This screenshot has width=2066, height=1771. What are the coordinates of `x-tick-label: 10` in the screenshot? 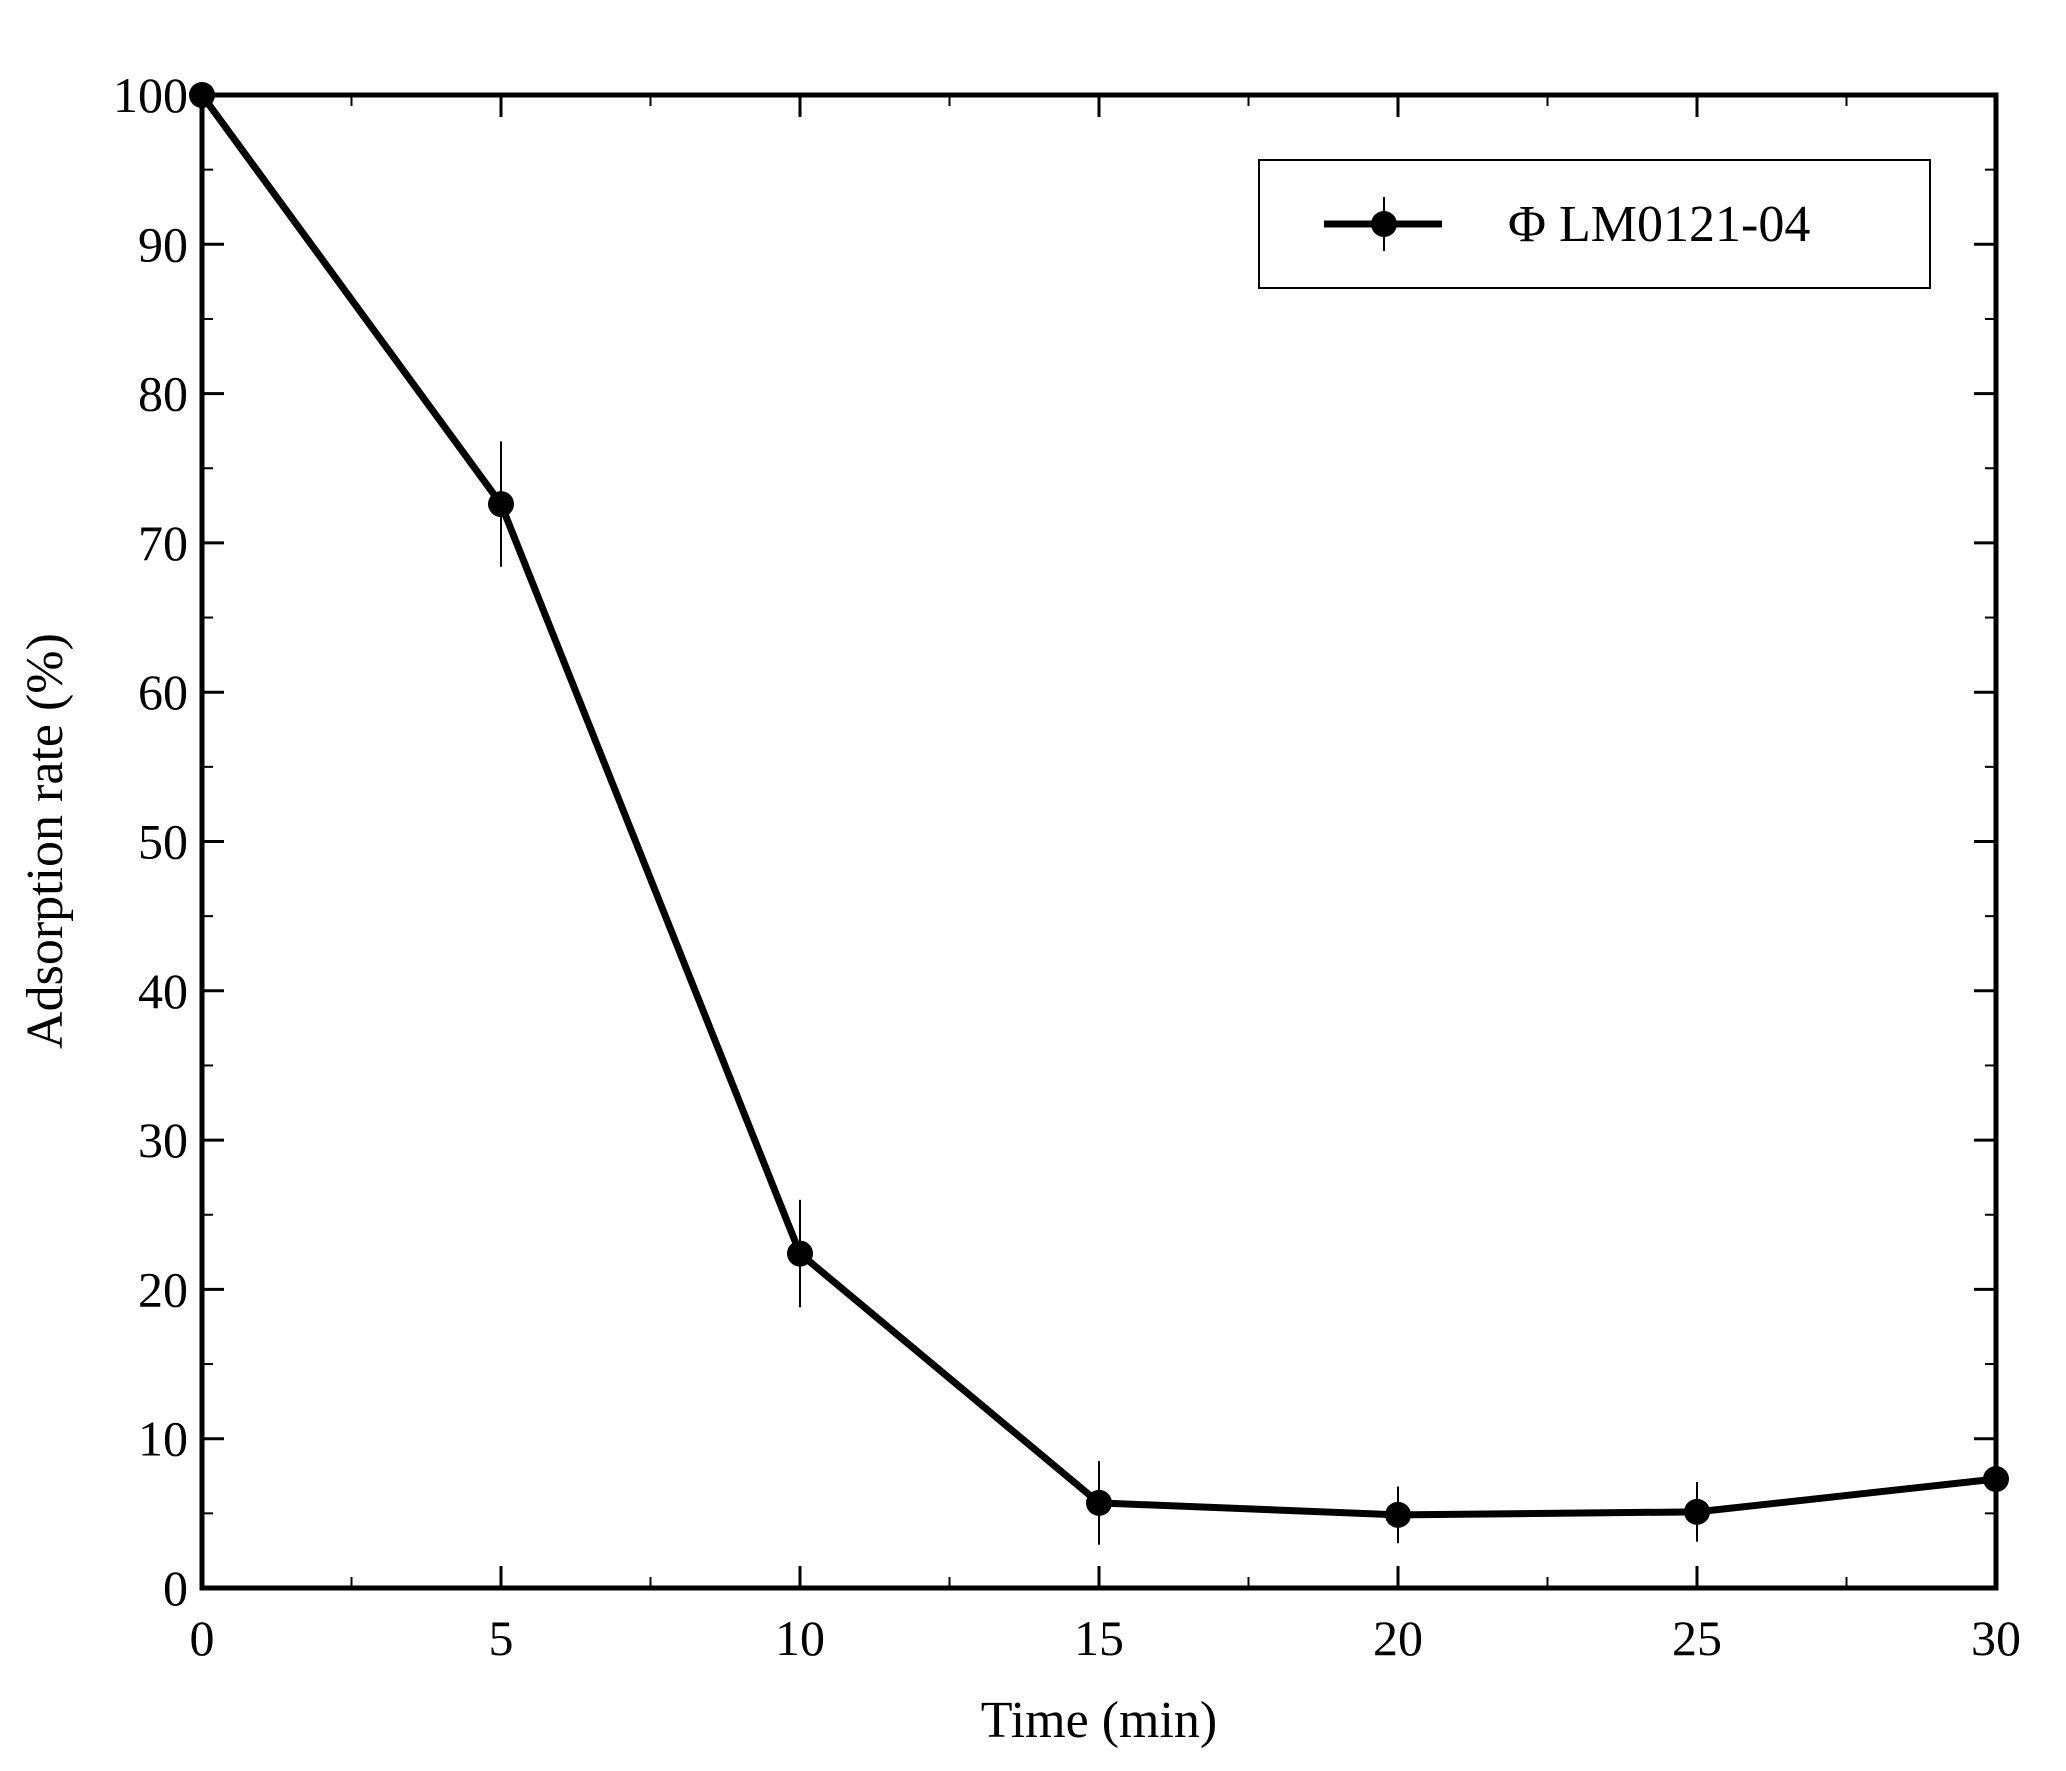 It's located at (800, 1638).